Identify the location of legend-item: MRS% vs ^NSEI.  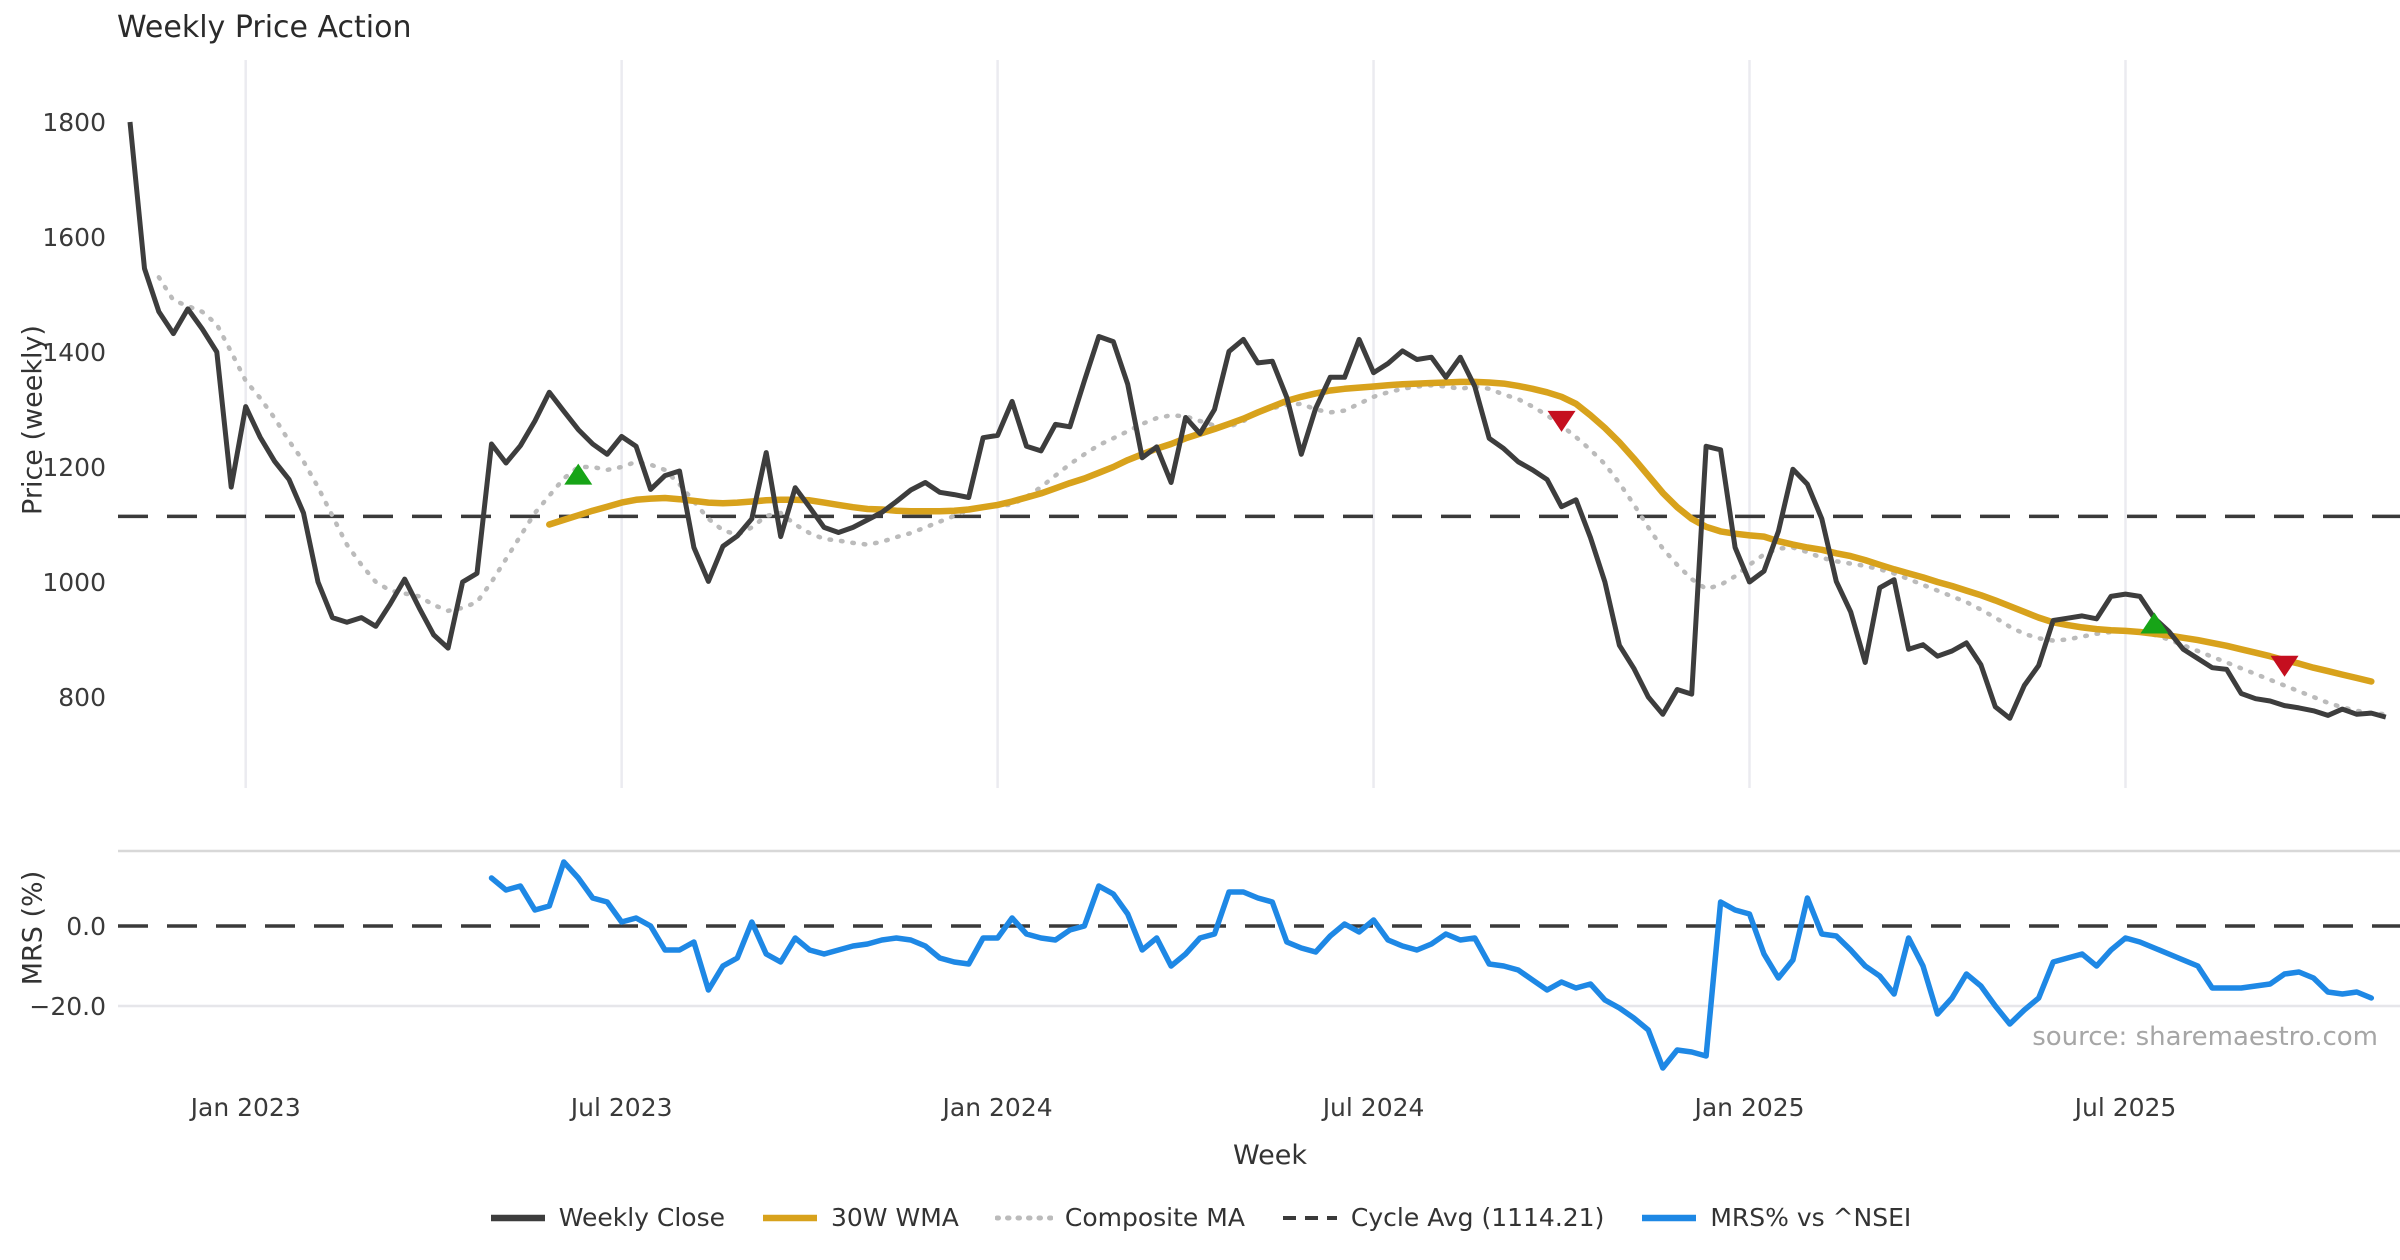
(1775, 1217).